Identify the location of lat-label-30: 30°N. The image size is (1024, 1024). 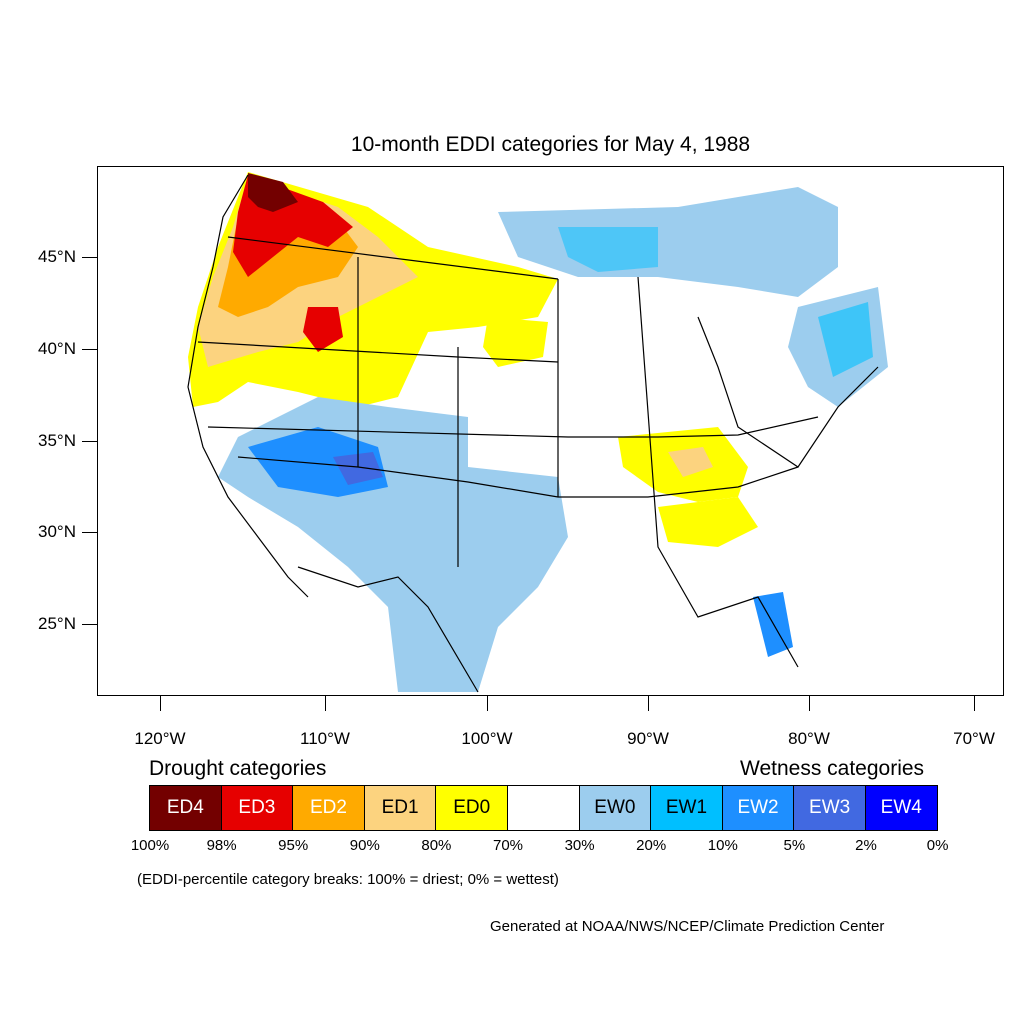
(57, 531).